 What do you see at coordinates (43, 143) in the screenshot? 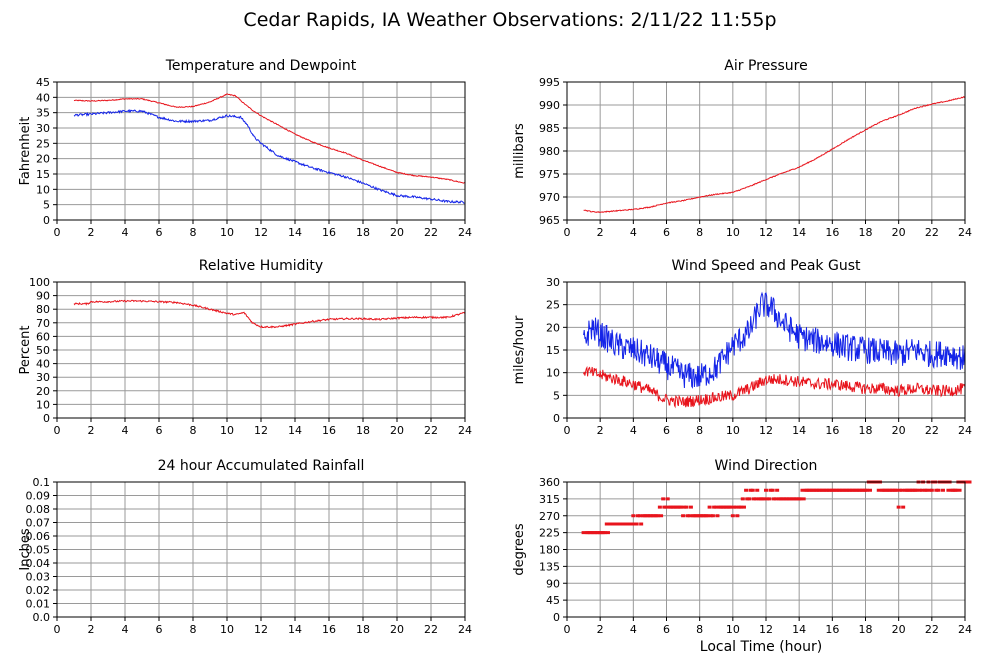
I see `y-tick-label: 25` at bounding box center [43, 143].